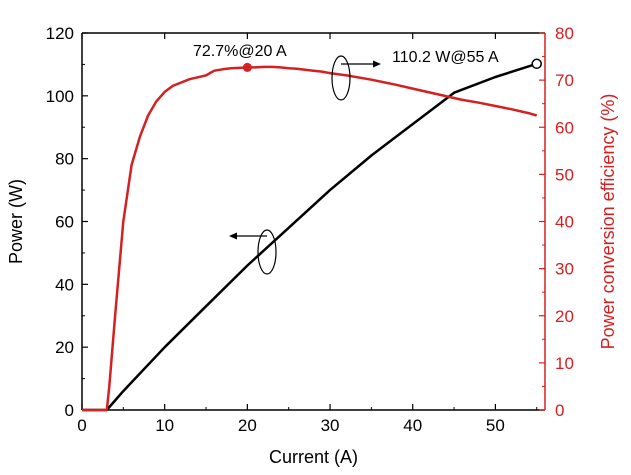 This screenshot has width=631, height=475. What do you see at coordinates (559, 410) in the screenshot?
I see `y-right-tick-label: 0` at bounding box center [559, 410].